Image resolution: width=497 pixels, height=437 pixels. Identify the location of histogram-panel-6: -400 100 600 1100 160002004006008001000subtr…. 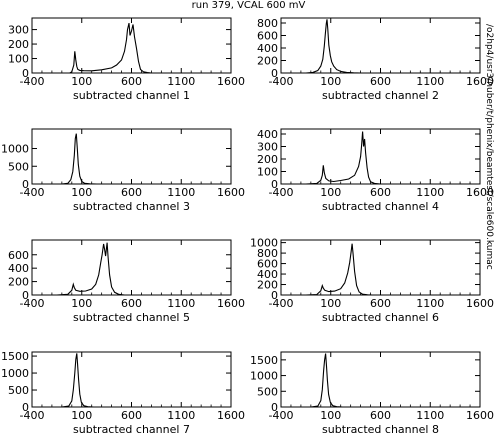
(372, 280).